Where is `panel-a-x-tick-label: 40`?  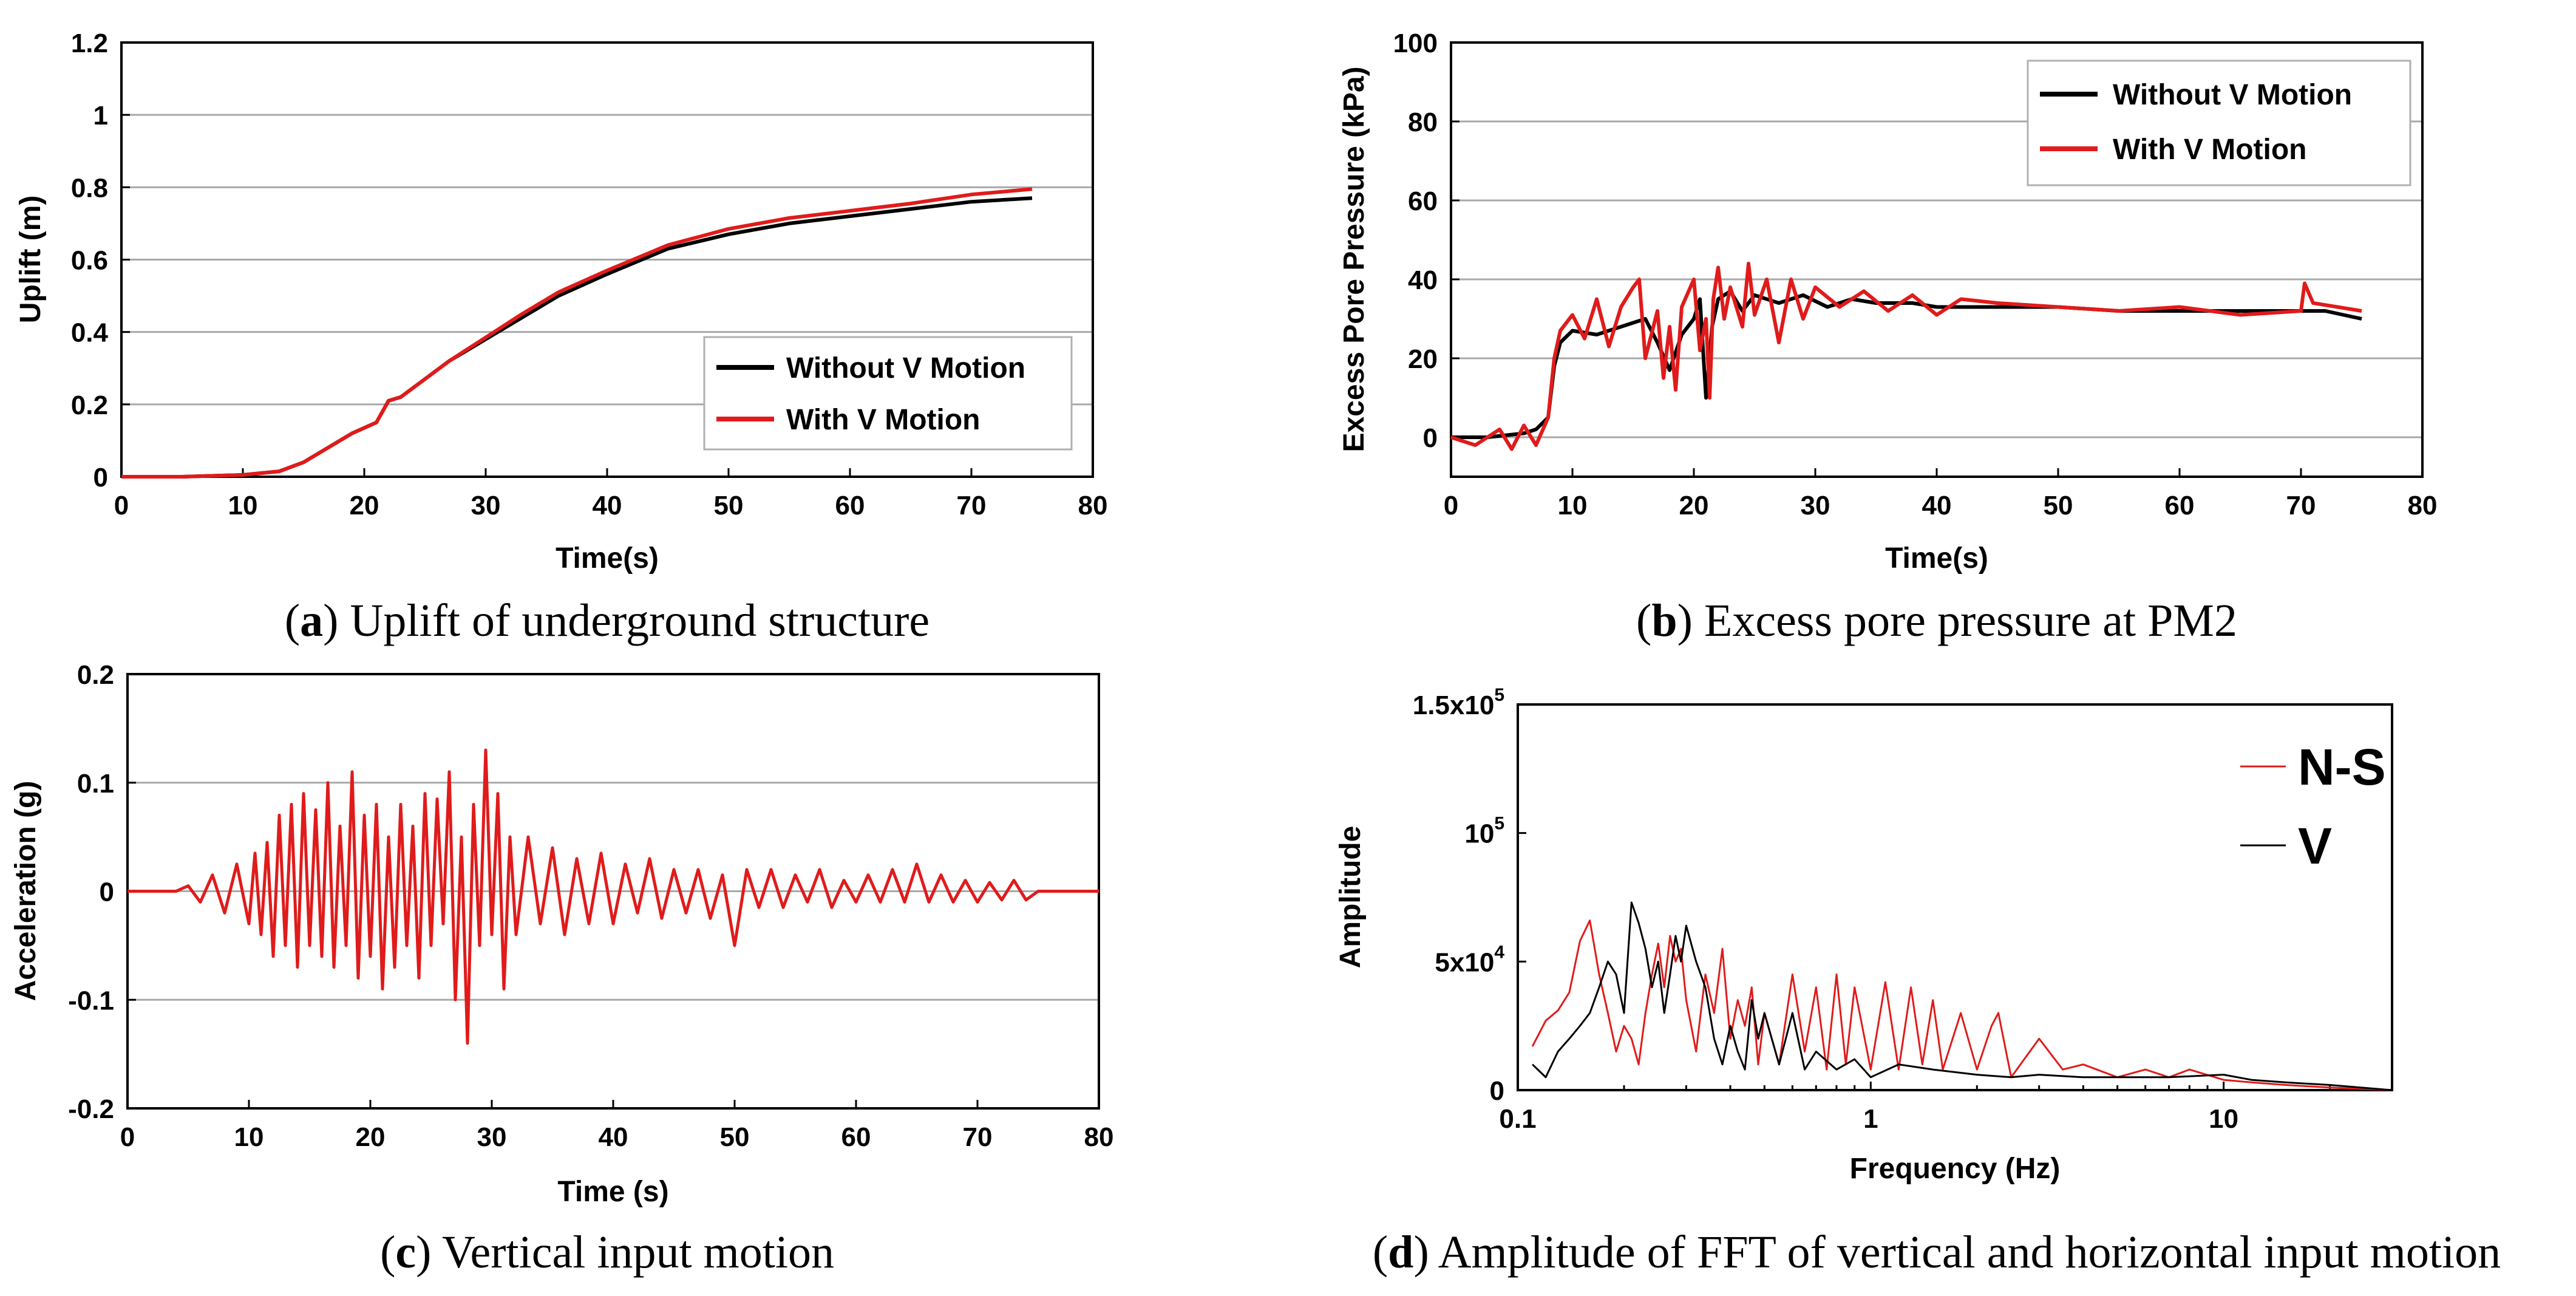
panel-a-x-tick-label: 40 is located at coordinates (607, 505).